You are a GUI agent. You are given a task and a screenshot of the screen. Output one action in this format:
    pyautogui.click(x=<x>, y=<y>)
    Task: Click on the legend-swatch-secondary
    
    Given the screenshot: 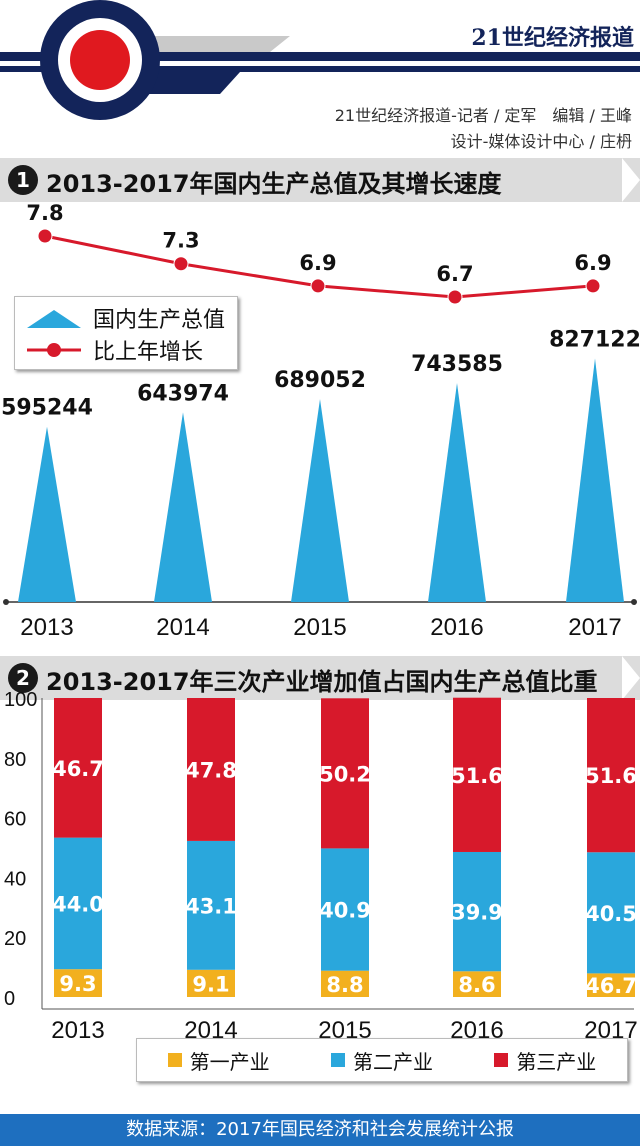 What is the action you would take?
    pyautogui.click(x=337, y=1060)
    